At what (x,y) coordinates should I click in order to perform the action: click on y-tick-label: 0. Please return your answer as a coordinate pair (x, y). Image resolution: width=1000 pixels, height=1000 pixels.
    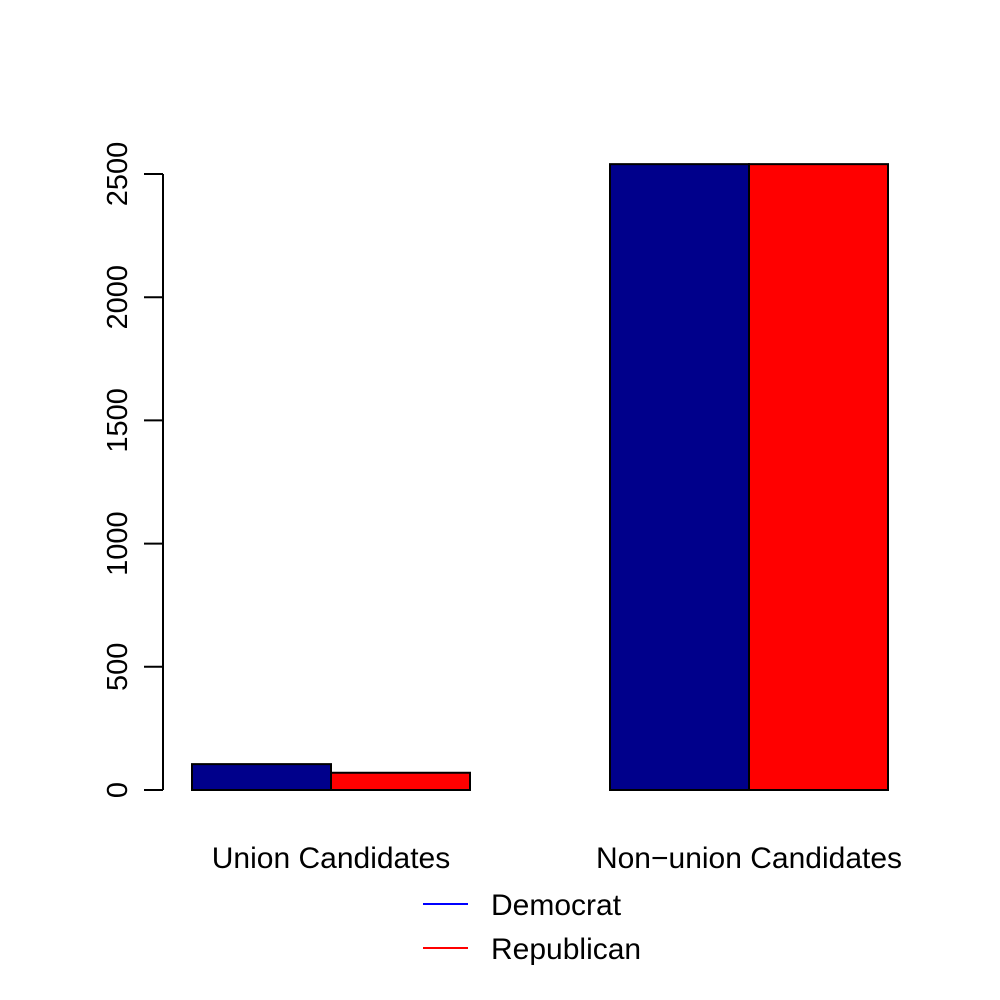
    Looking at the image, I should click on (118, 790).